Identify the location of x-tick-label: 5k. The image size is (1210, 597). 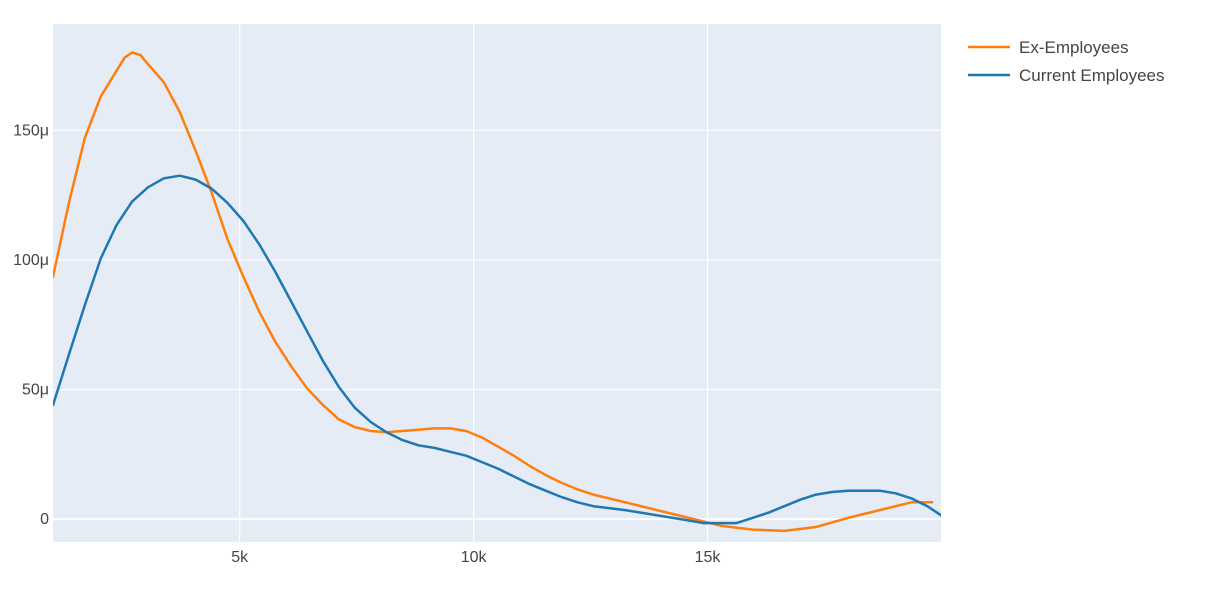
(240, 557).